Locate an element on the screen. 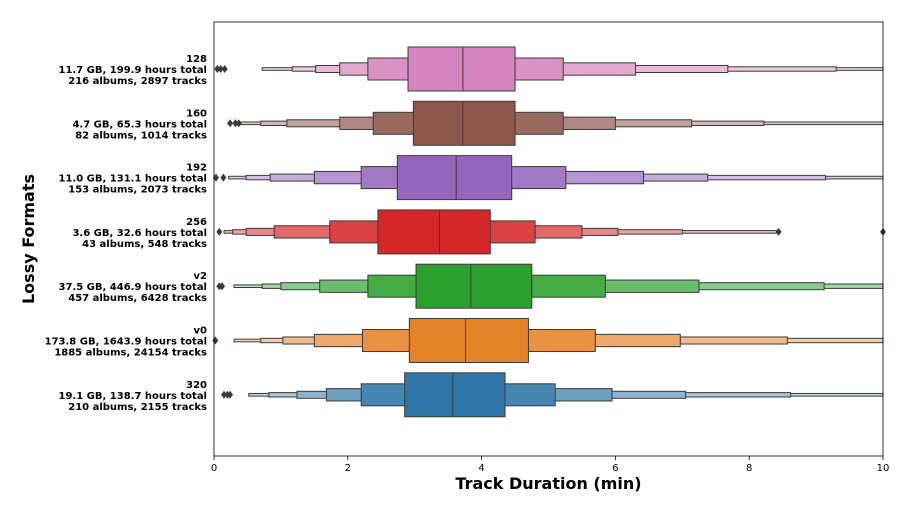 This screenshot has height=514, width=911. category-count-label: 153 albums, 2073 tracks is located at coordinates (137, 190).